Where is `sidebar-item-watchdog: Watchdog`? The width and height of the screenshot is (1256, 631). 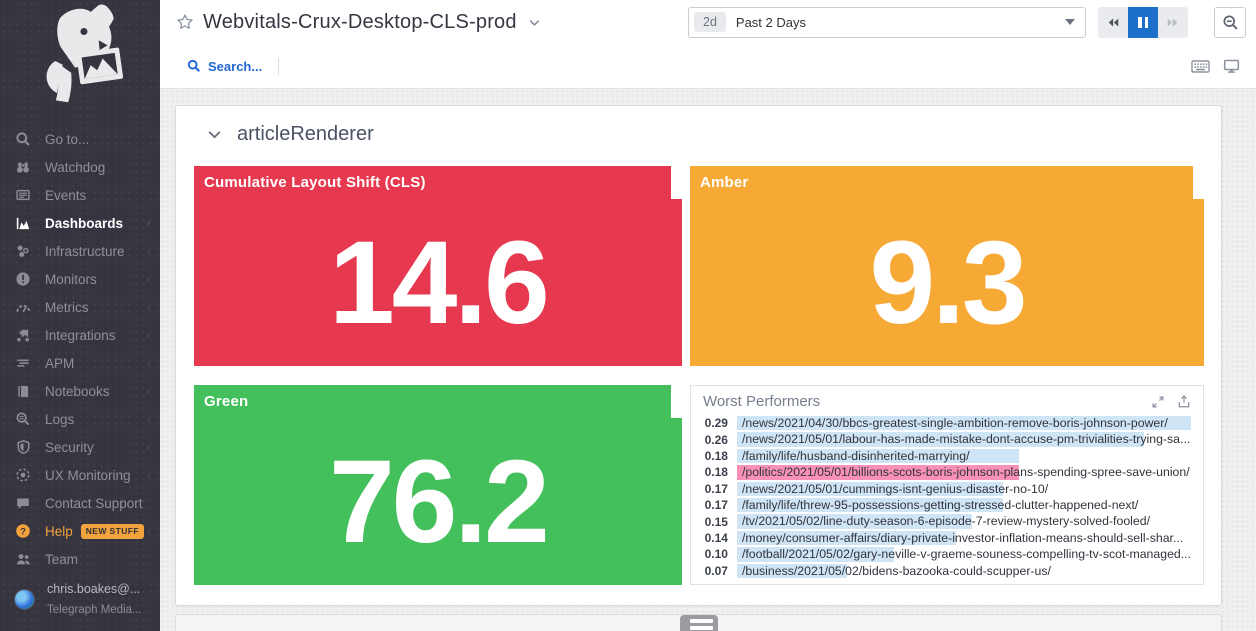
sidebar-item-watchdog: Watchdog is located at coordinates (80, 167).